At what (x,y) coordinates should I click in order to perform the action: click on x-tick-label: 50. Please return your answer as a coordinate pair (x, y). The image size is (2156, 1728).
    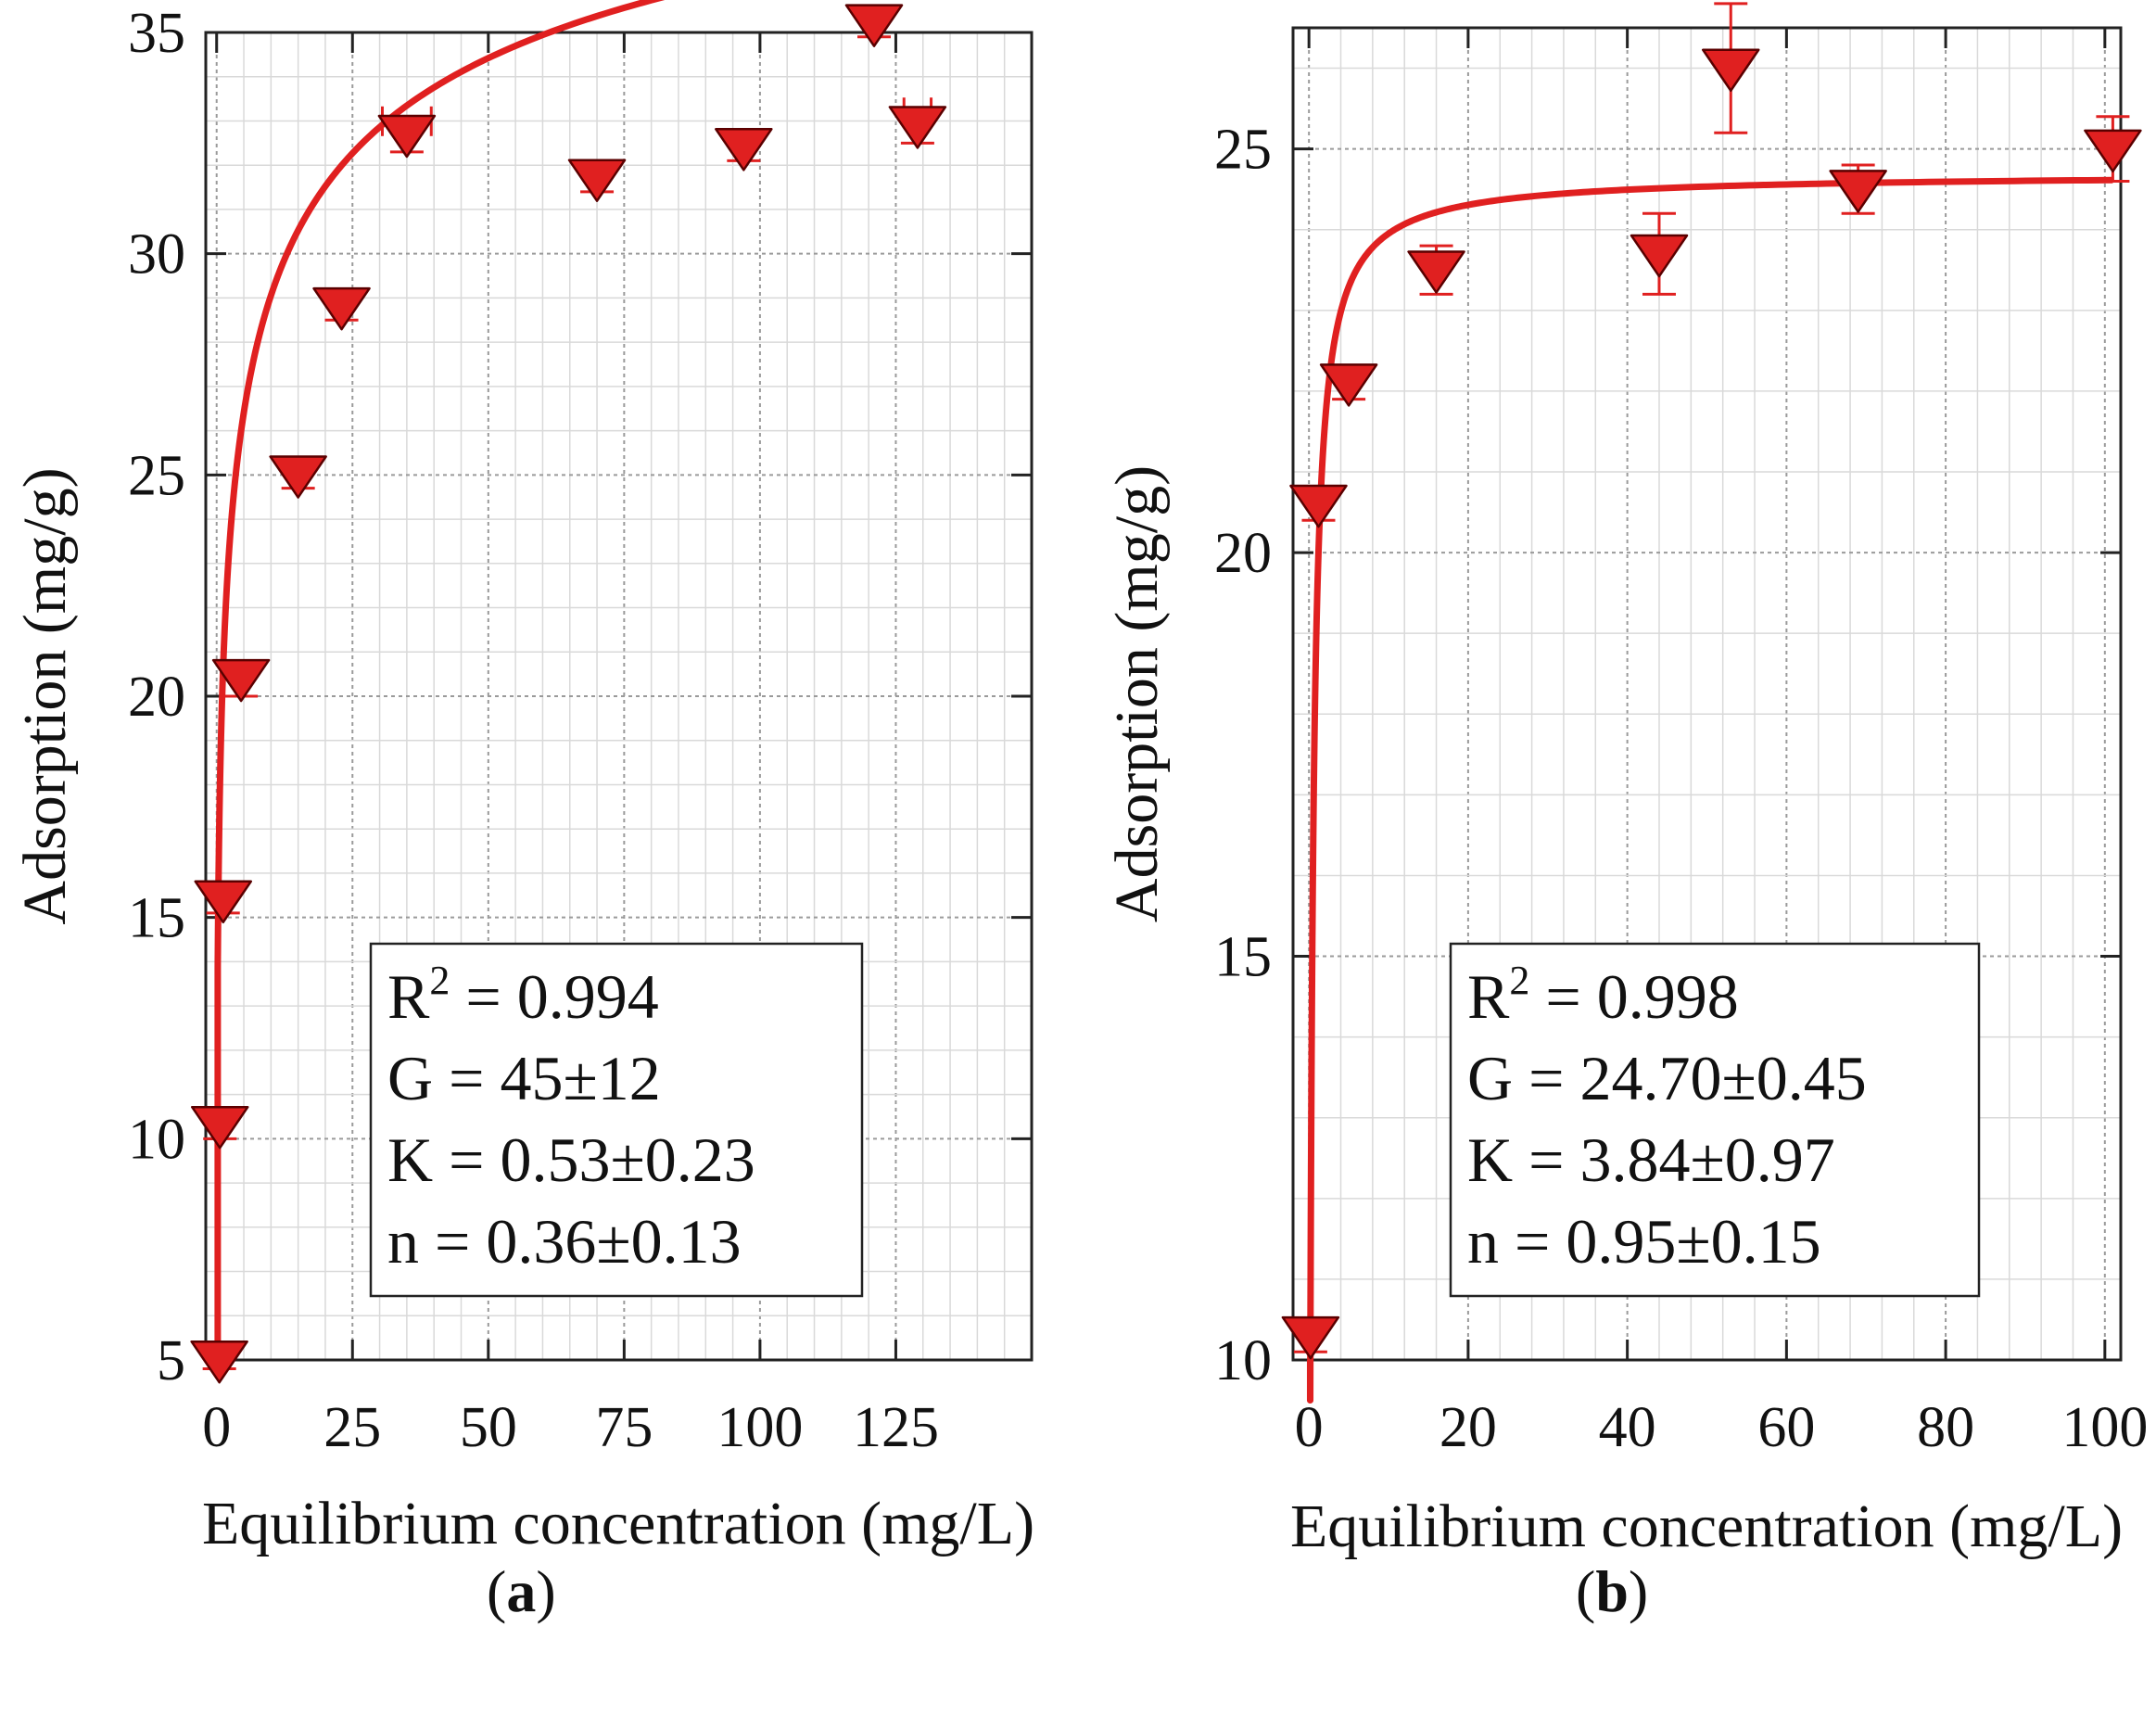
    Looking at the image, I should click on (489, 1427).